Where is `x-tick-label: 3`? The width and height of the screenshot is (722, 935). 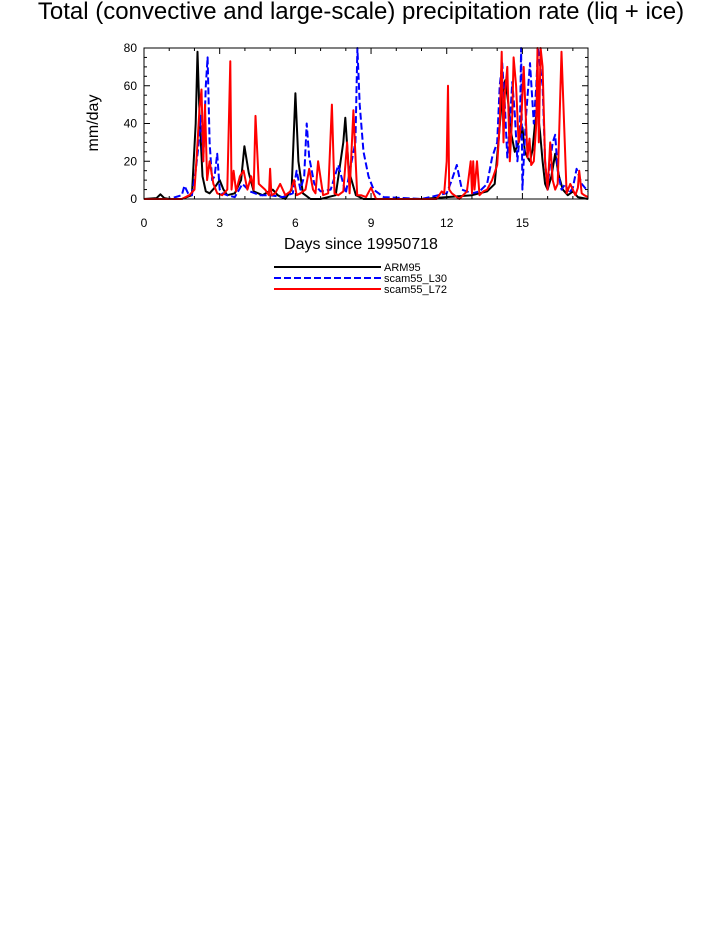 x-tick-label: 3 is located at coordinates (219, 223).